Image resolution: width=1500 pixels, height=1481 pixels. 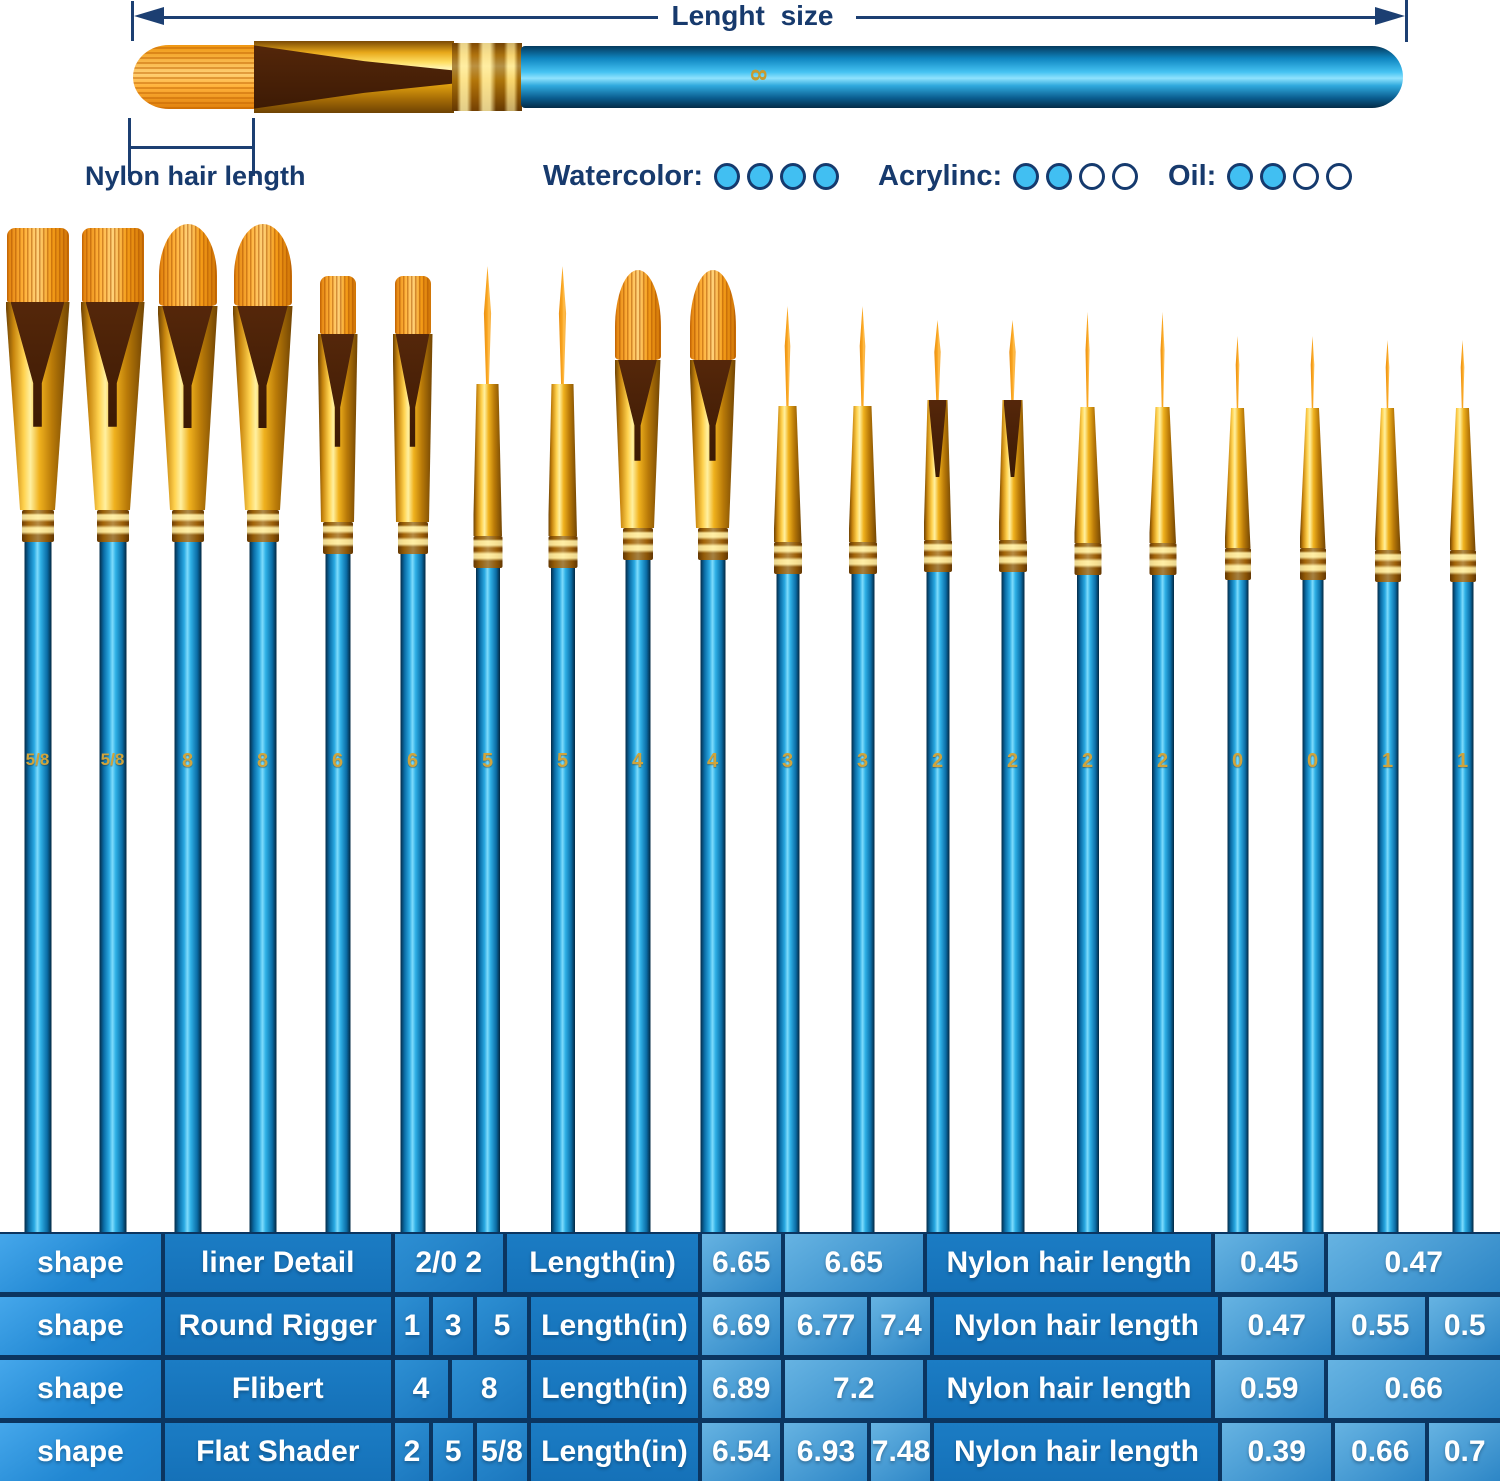 I want to click on nylon-hair-length-label: Nylon hair length, so click(x=195, y=176).